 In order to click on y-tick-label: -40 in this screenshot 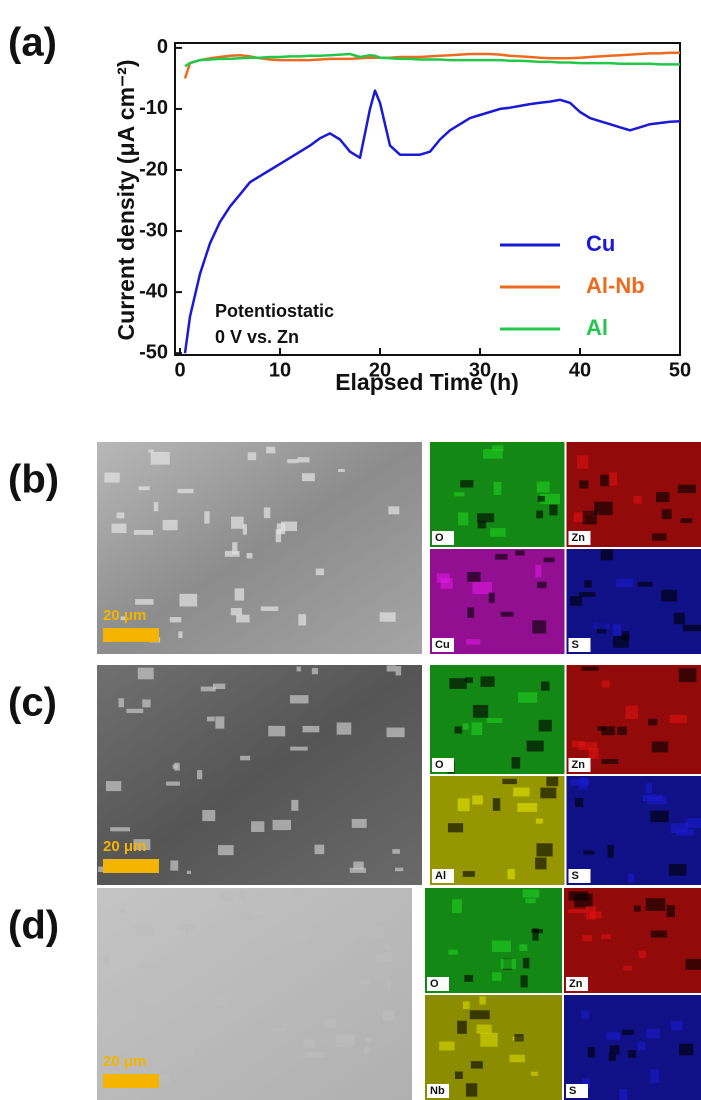, I will do `click(153, 291)`.